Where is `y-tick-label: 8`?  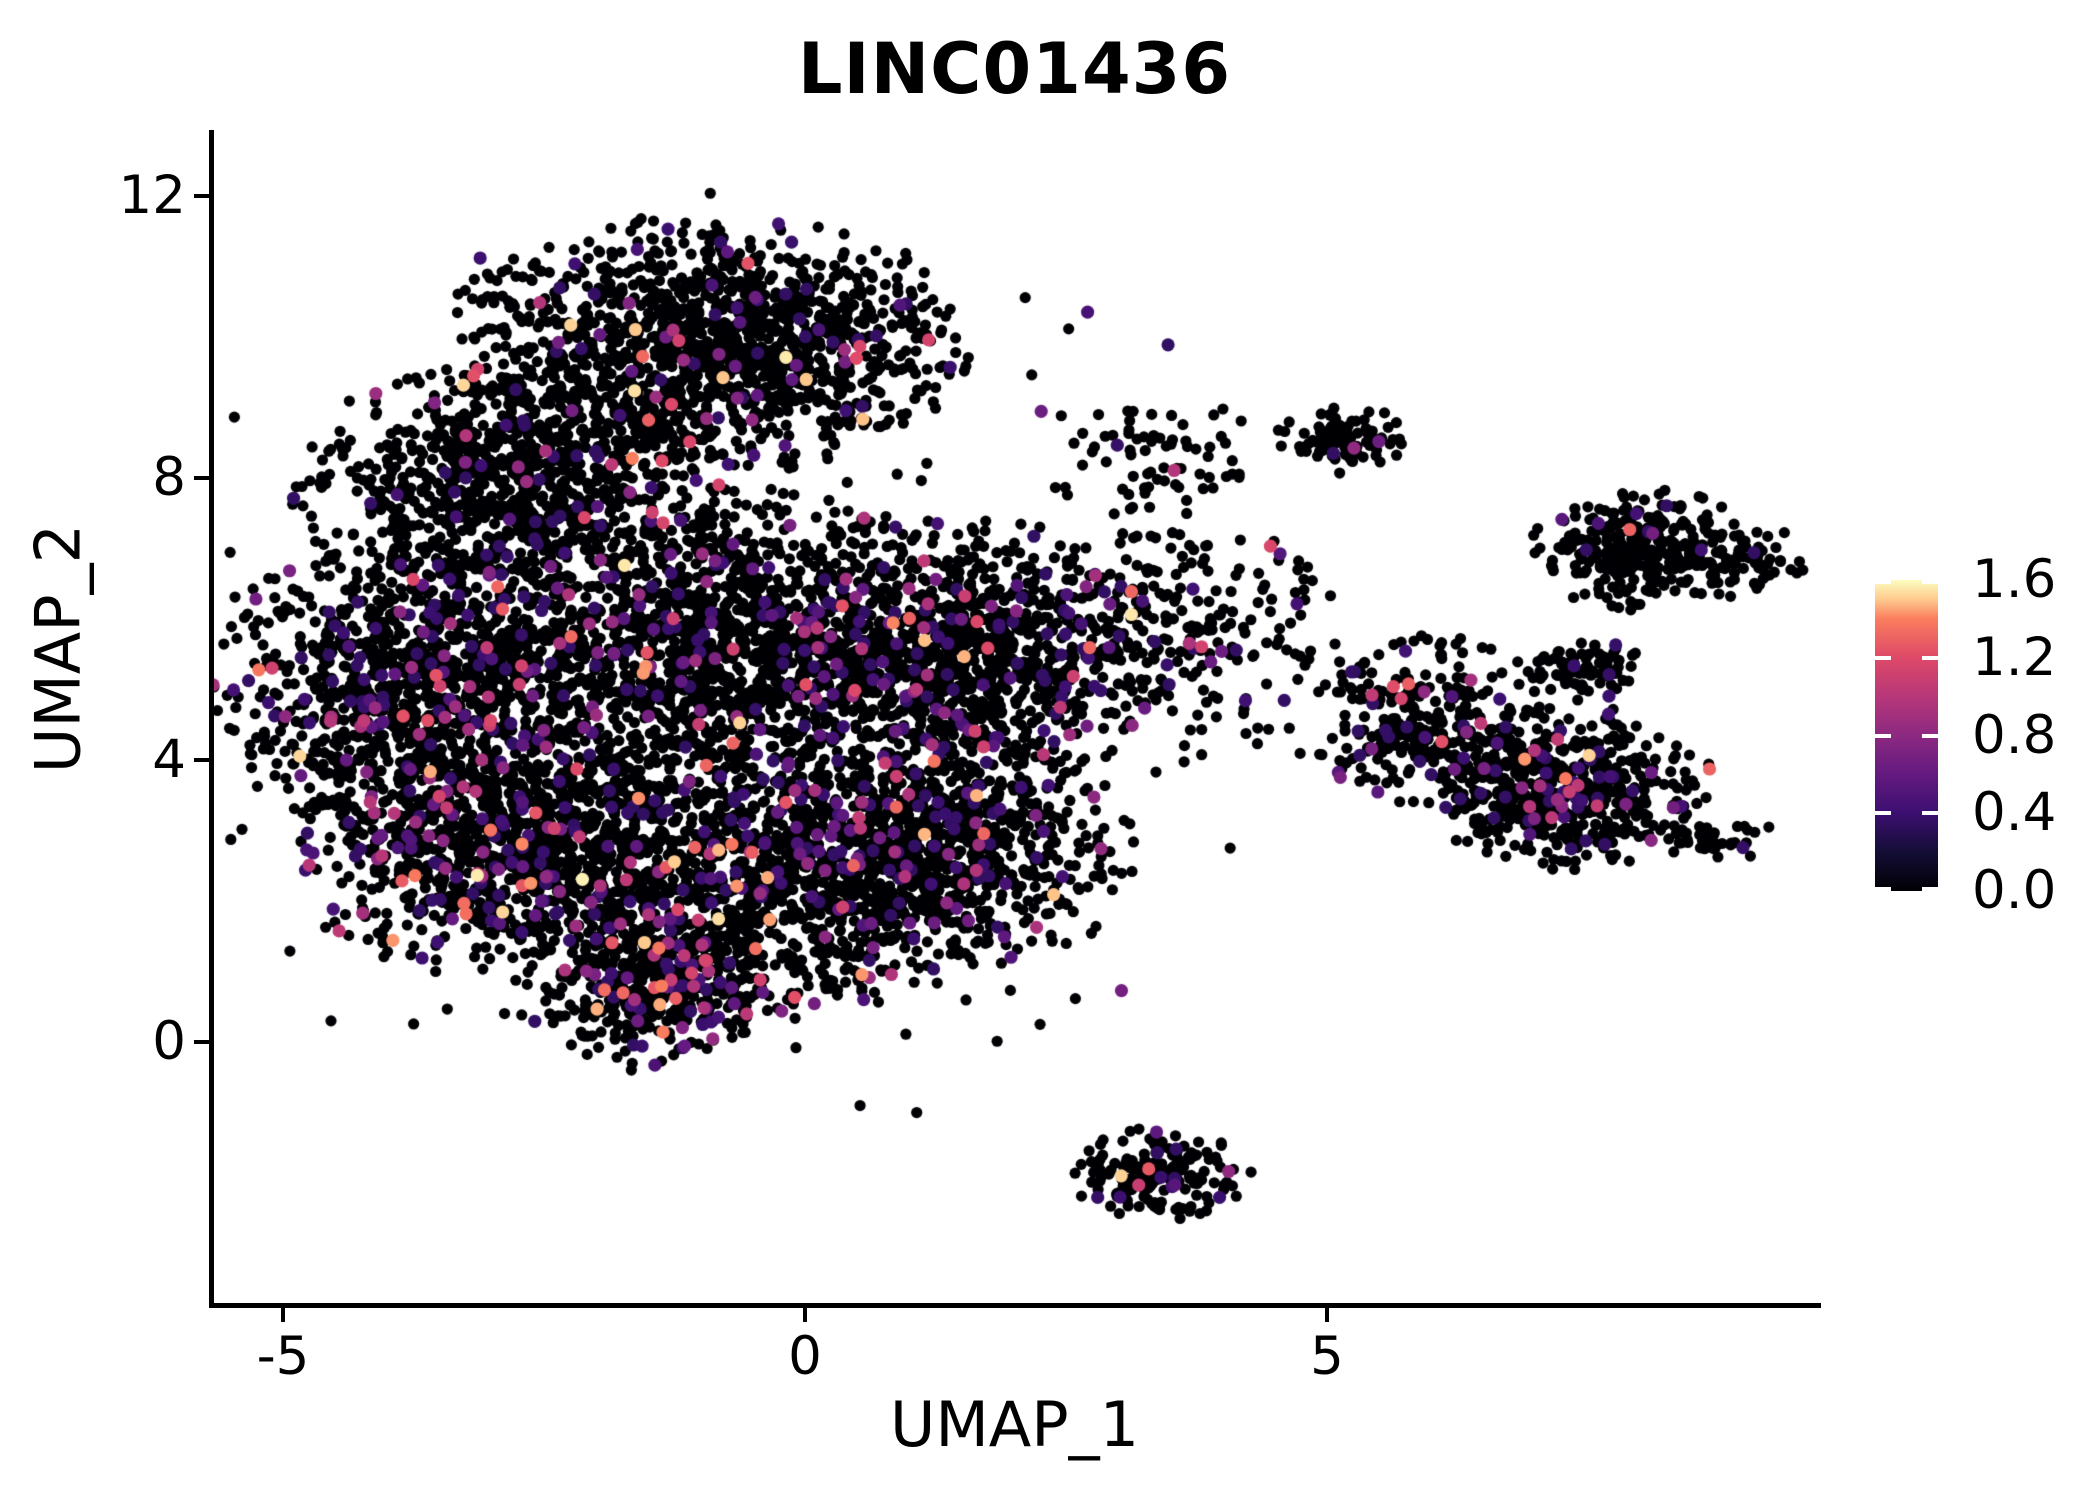
y-tick-label: 8 is located at coordinates (169, 477).